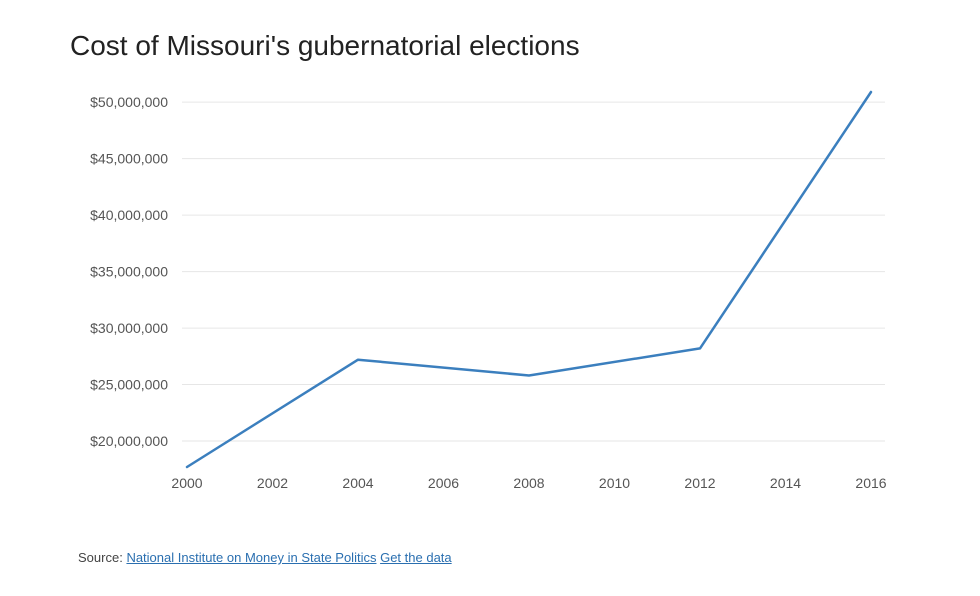  I want to click on y-tick-label: $25,000,000, so click(129, 385).